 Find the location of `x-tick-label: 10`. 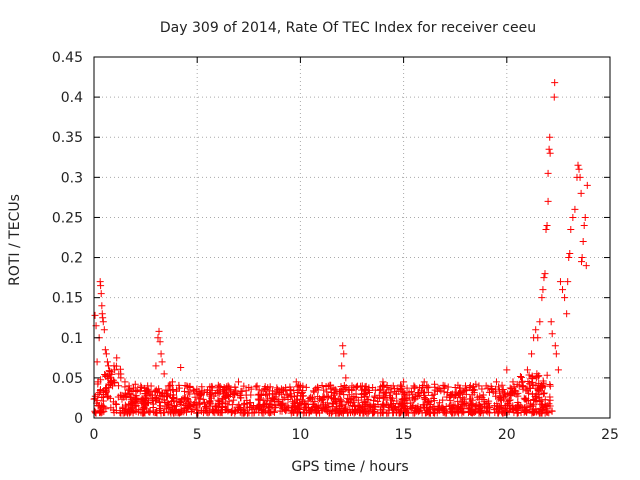

x-tick-label: 10 is located at coordinates (300, 435).